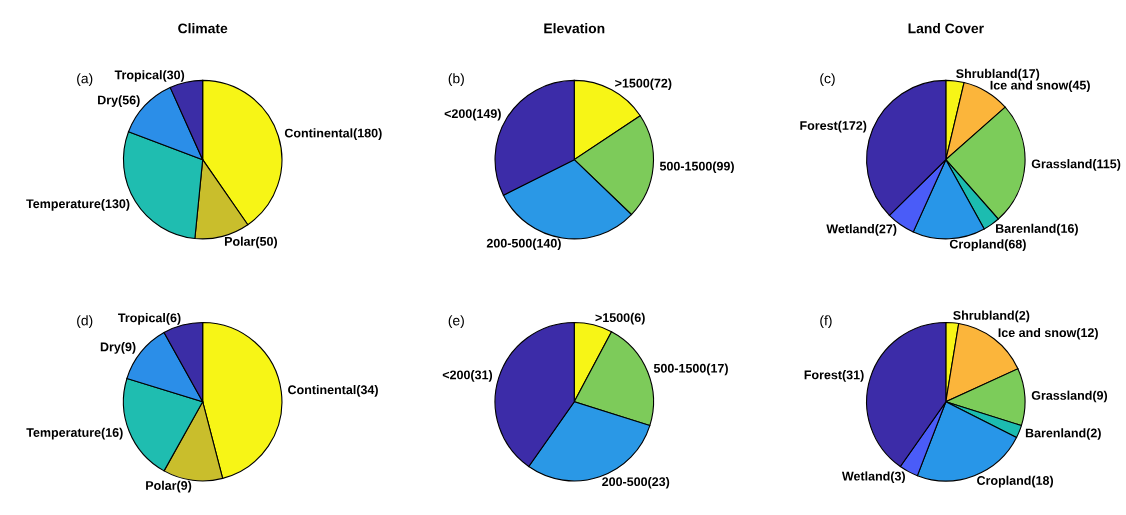 The height and width of the screenshot is (515, 1126). Describe the element at coordinates (456, 80) in the screenshot. I see `text: (b)` at that location.